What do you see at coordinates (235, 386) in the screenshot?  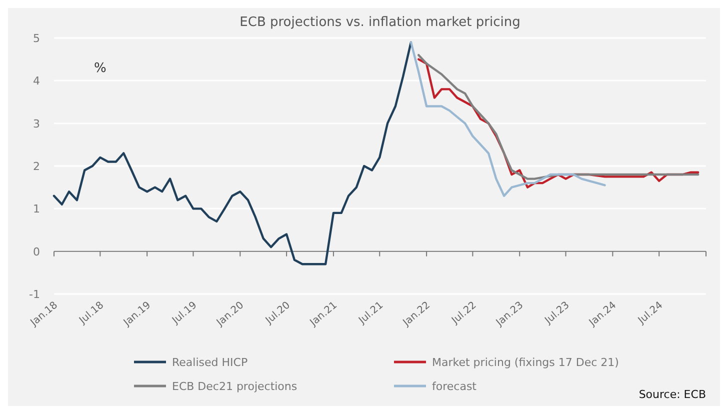 I see `legend-label: ECB Dec21 projections` at bounding box center [235, 386].